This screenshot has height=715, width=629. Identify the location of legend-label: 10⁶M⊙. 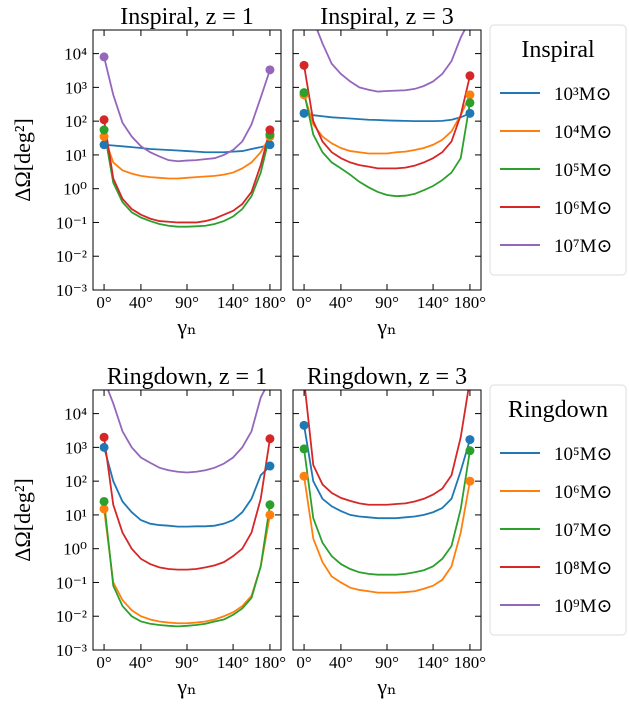
(583, 208).